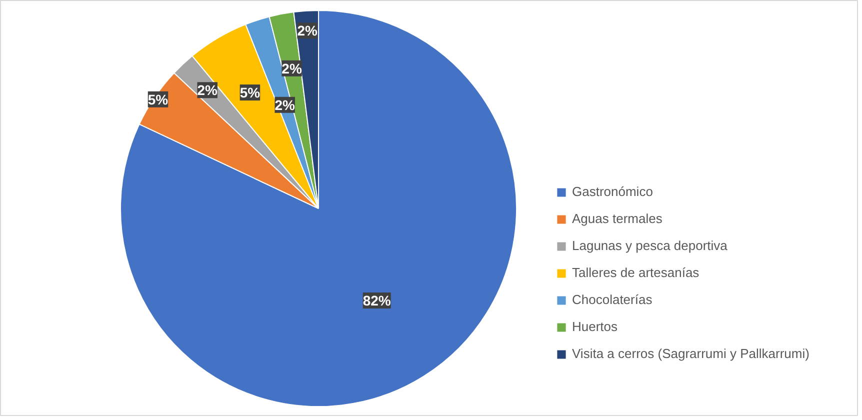 The width and height of the screenshot is (862, 420). I want to click on legend-label: Lagunas y pesca deportiva, so click(650, 245).